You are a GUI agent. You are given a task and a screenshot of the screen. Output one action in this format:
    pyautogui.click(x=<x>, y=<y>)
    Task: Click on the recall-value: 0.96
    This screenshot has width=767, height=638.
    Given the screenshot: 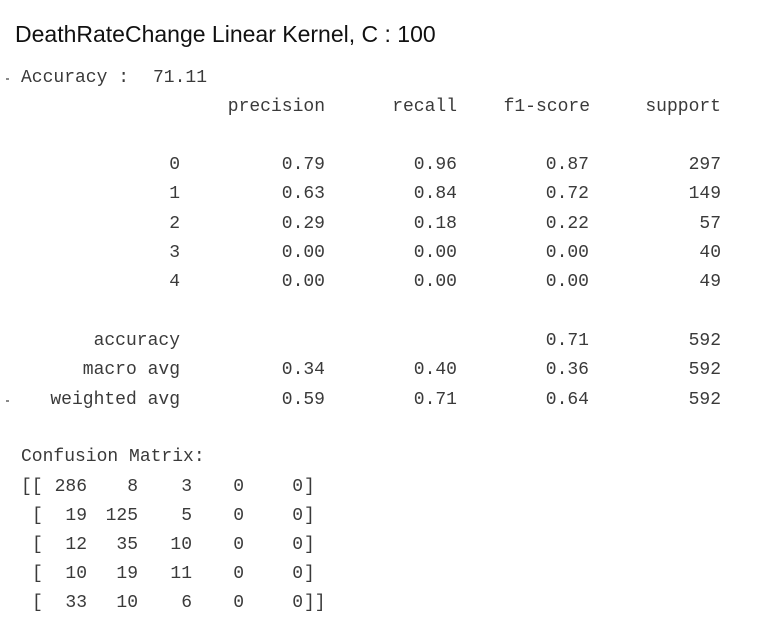 What is the action you would take?
    pyautogui.click(x=435, y=165)
    